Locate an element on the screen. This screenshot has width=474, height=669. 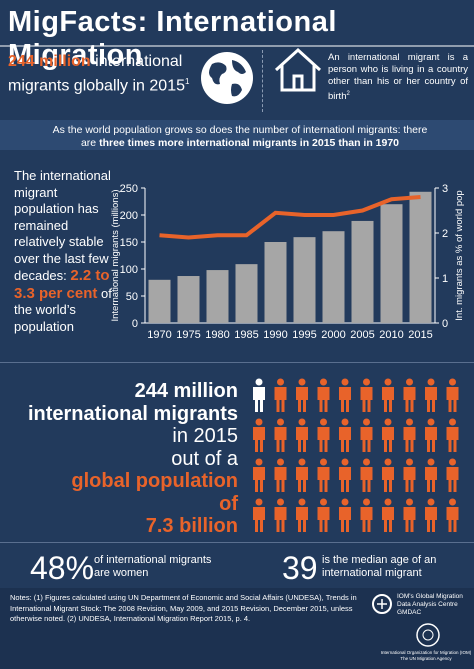
title: MigFacts: International Migration is located at coordinates (172, 38).